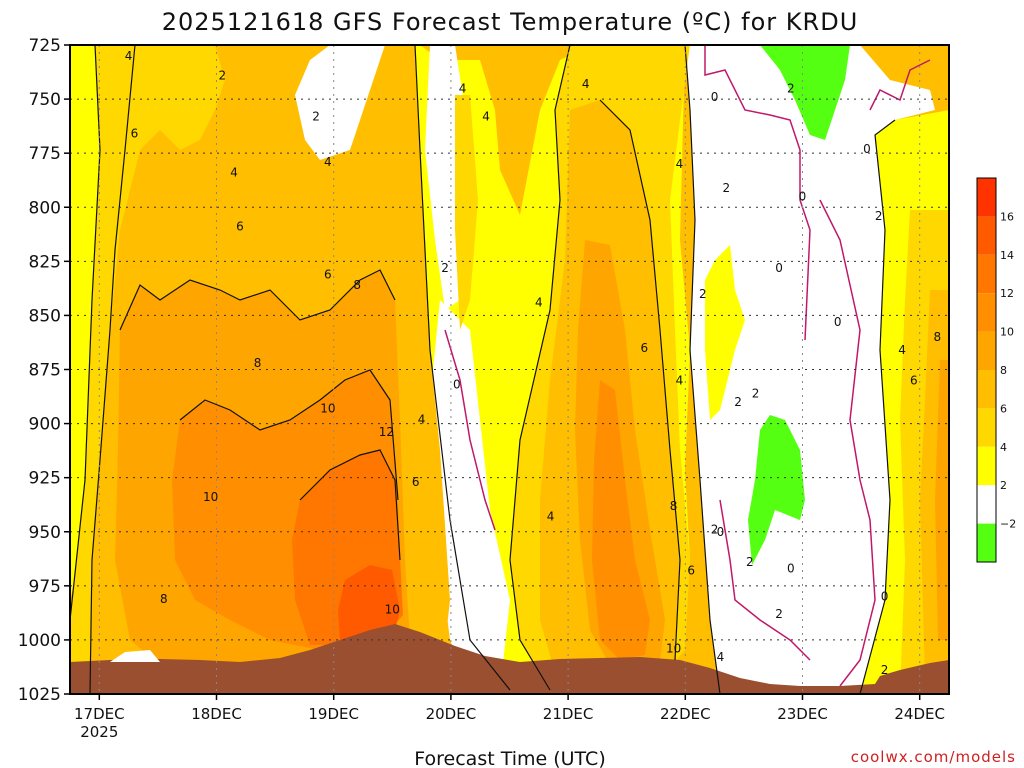  I want to click on colorbar-label: 12, so click(1007, 293).